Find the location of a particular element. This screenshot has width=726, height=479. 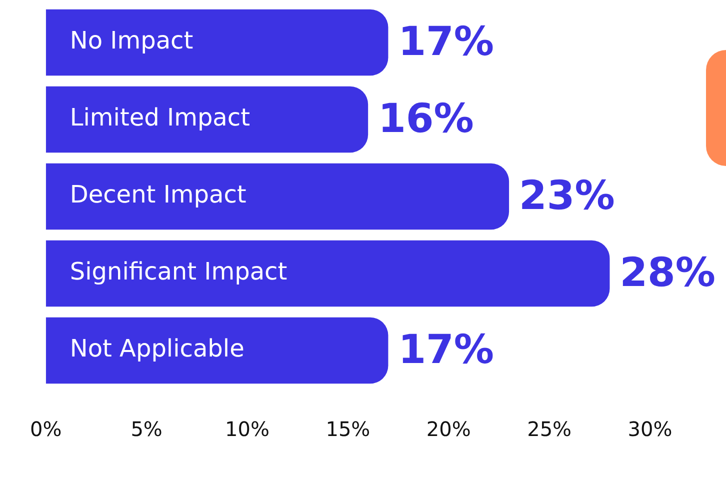

x-tick-label: 0% is located at coordinates (46, 429).